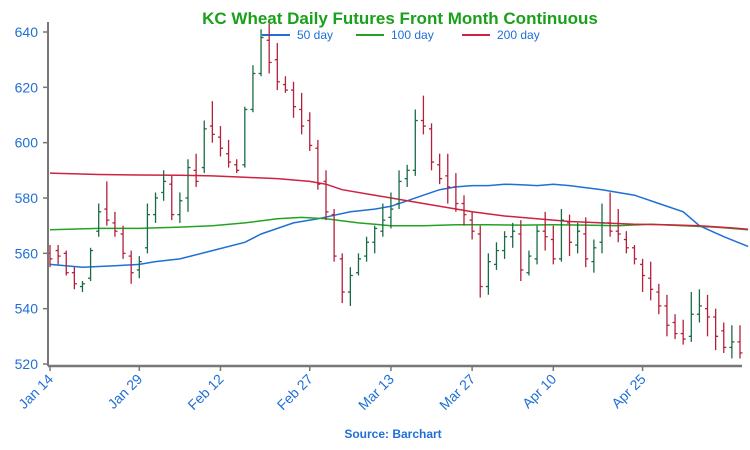 The height and width of the screenshot is (450, 750). I want to click on y-tick-label: 520, so click(27, 364).